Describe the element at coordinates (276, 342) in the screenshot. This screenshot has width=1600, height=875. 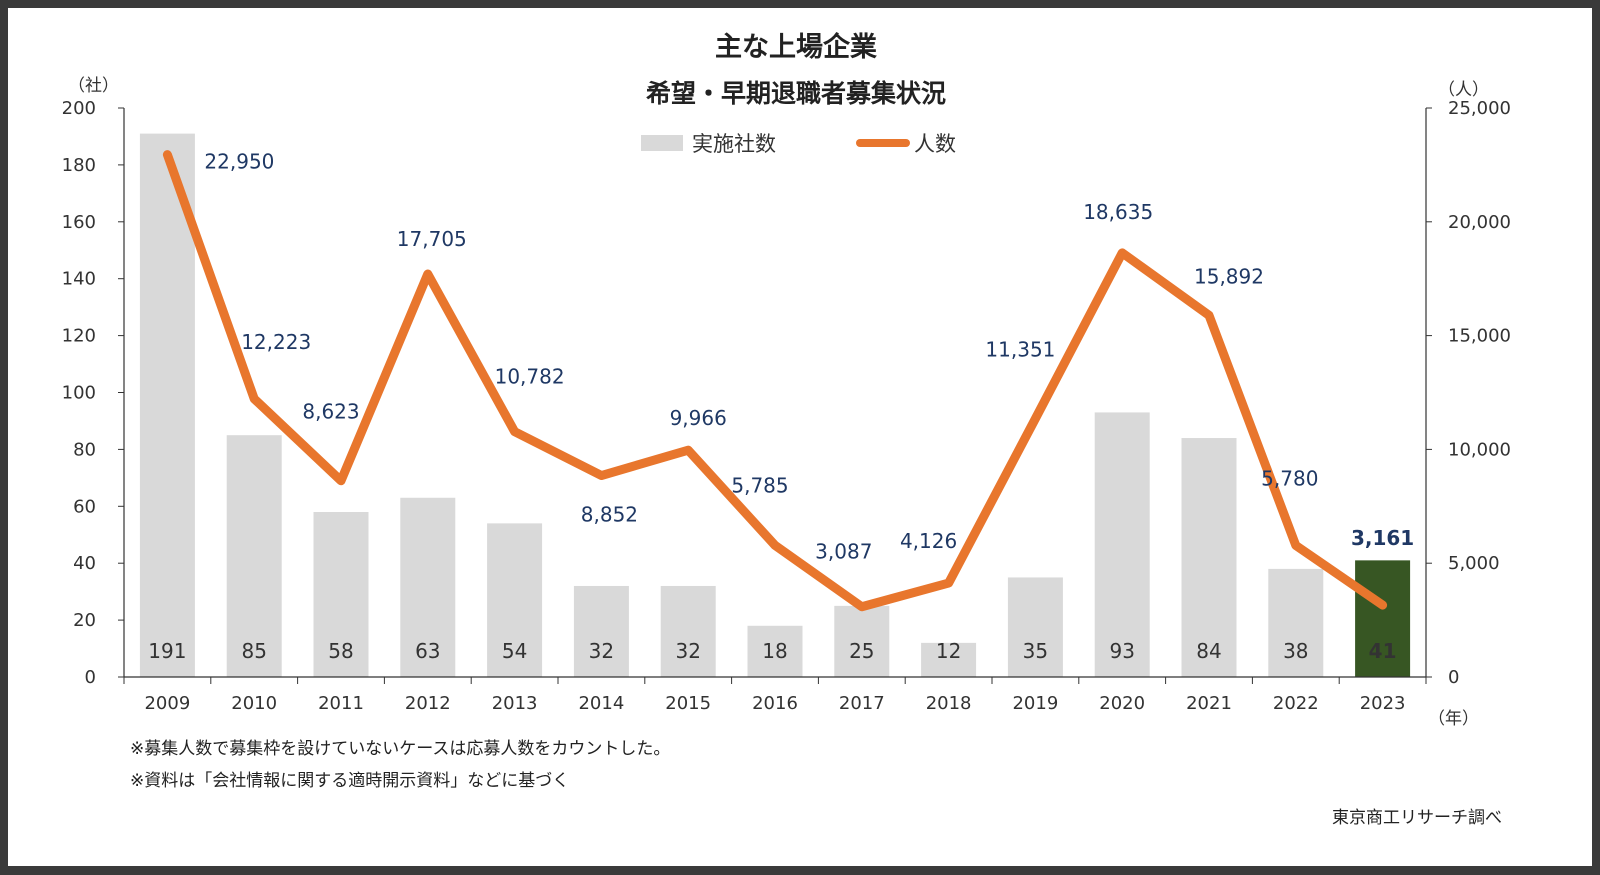
I see `line-data-label: 12,223` at that location.